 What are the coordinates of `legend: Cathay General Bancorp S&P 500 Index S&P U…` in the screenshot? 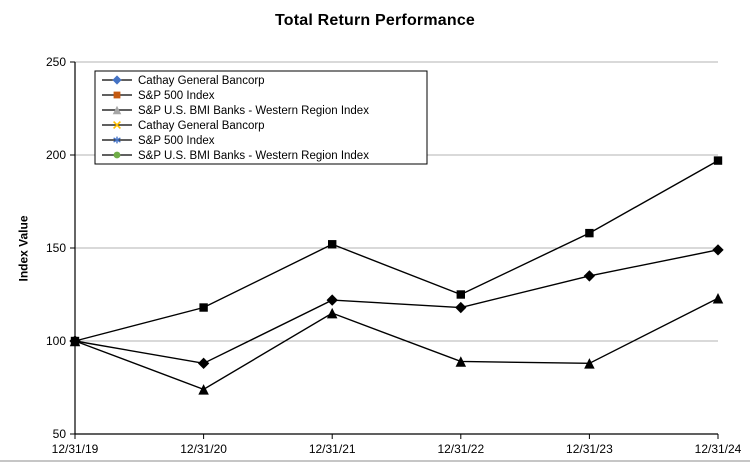 It's located at (261, 117).